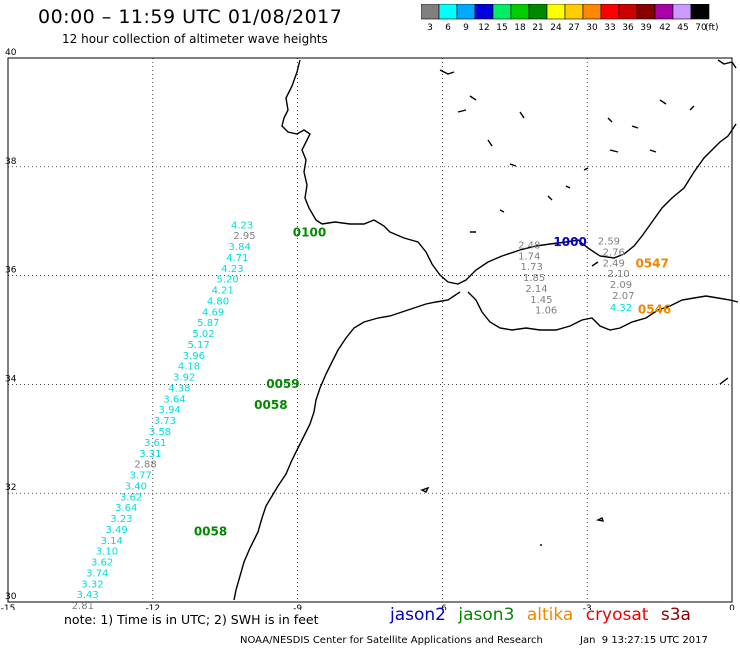  I want to click on wave-height-label: 2.76, so click(614, 252).